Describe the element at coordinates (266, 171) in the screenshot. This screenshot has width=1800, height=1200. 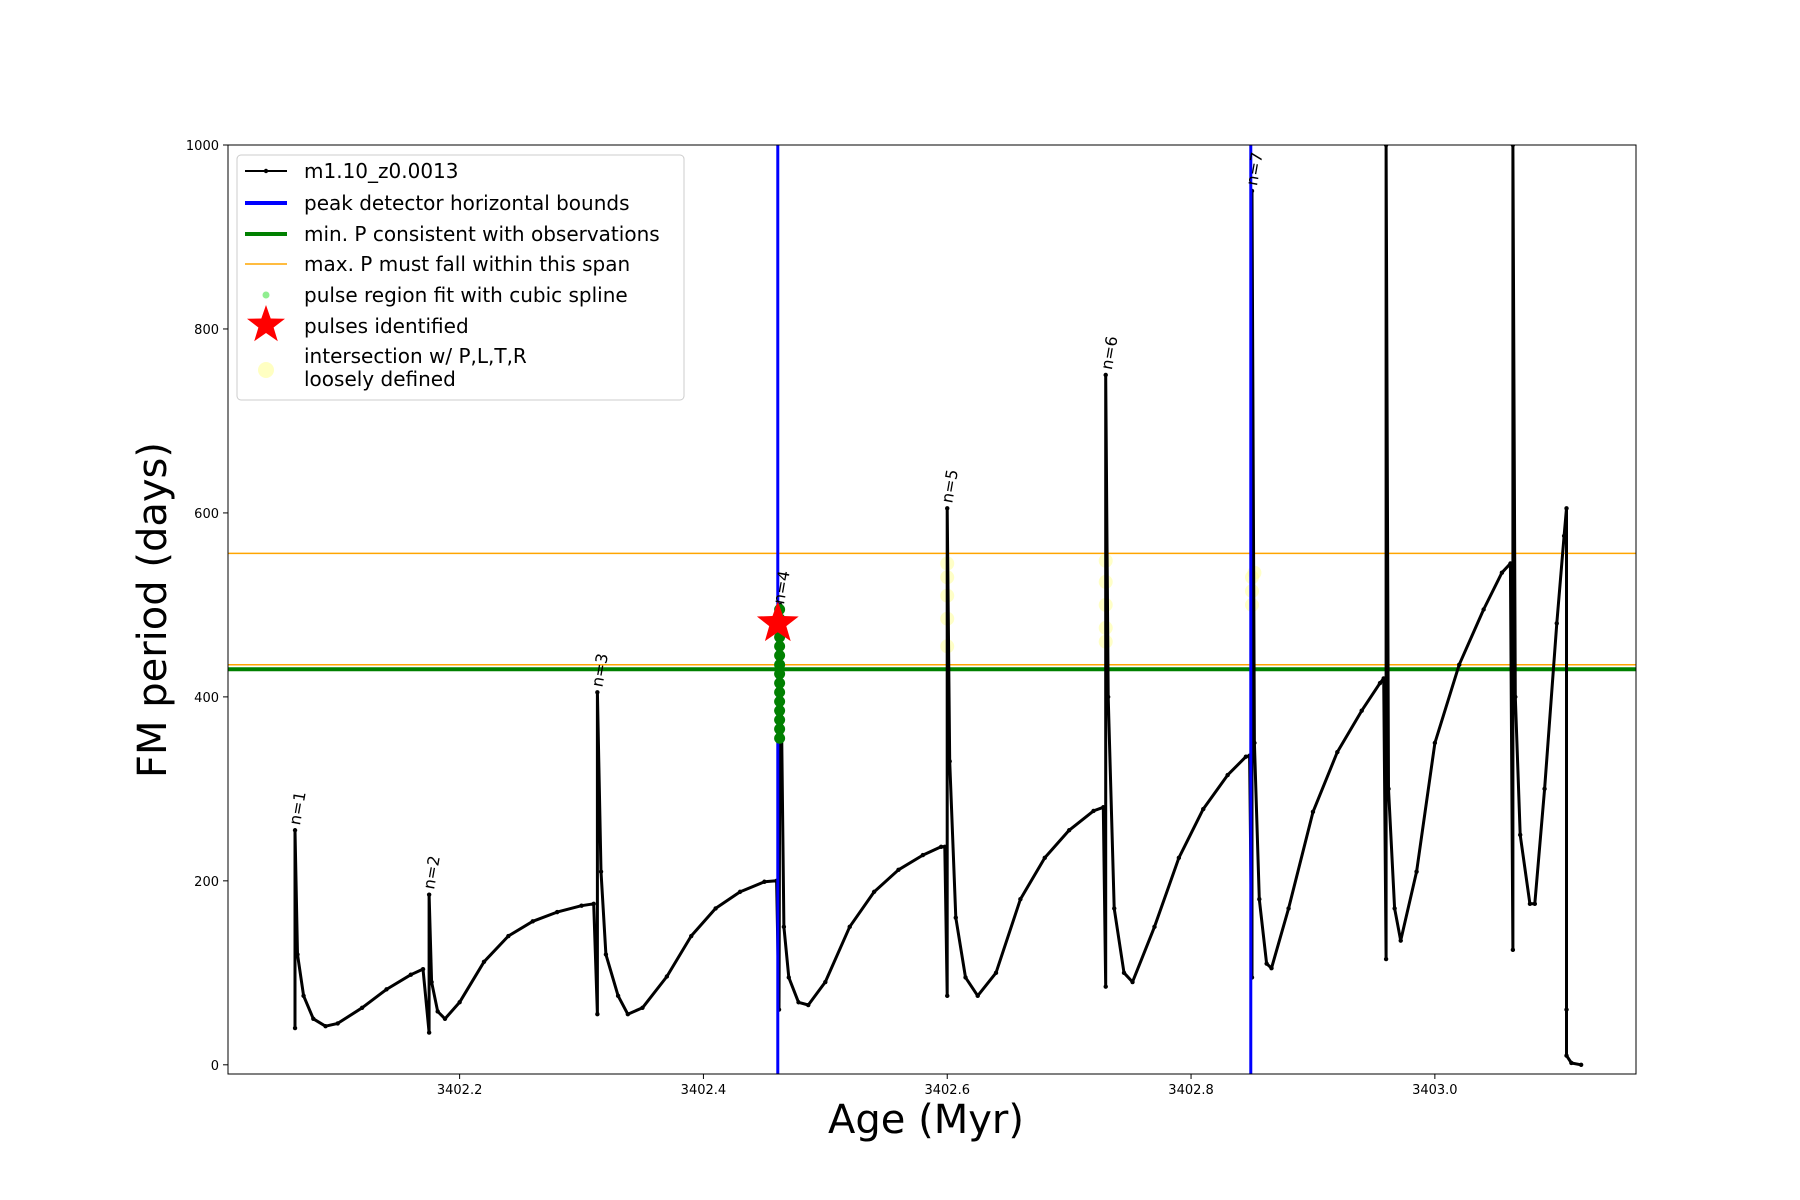
I see `legend-line-marker` at that location.